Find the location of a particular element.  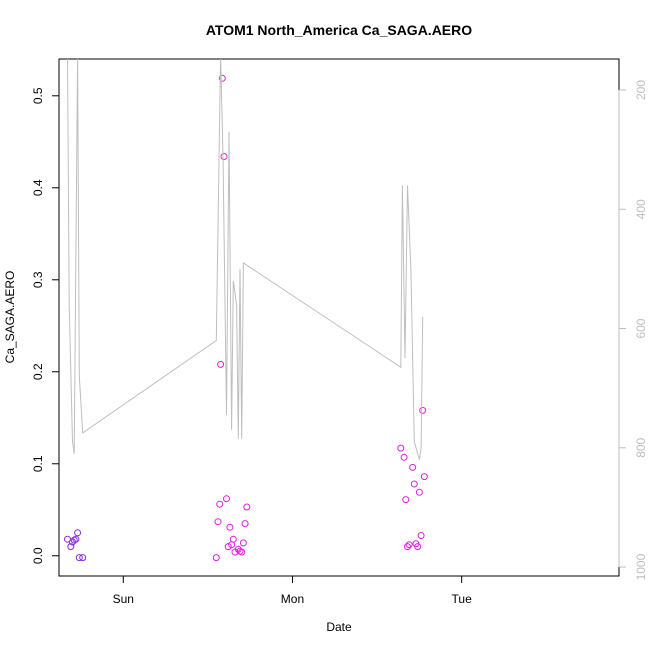

y-tick-label: 0.1 is located at coordinates (38, 463).